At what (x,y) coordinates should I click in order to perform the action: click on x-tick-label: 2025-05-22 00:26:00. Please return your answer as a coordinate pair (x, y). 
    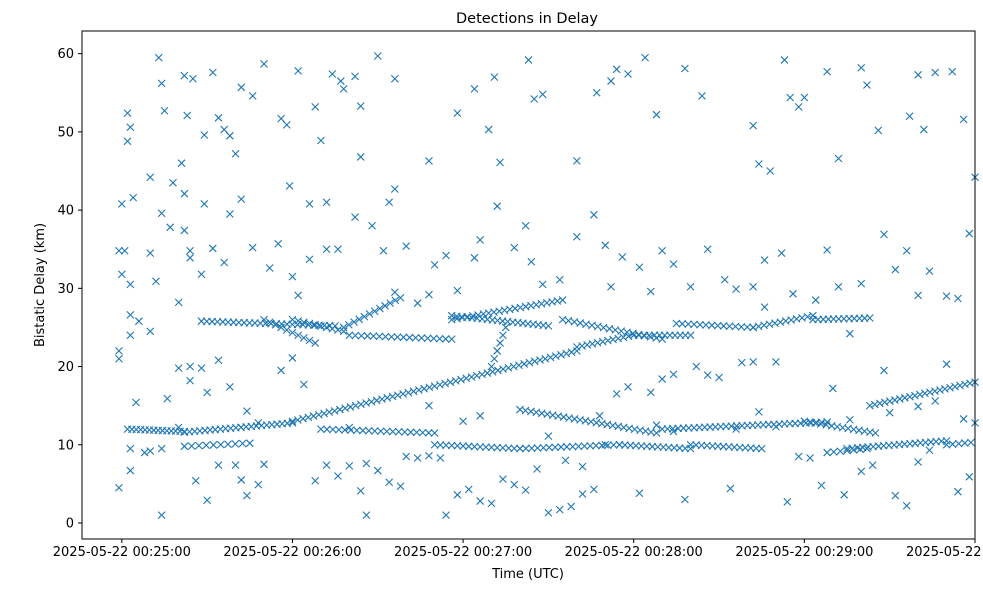
    Looking at the image, I should click on (292, 552).